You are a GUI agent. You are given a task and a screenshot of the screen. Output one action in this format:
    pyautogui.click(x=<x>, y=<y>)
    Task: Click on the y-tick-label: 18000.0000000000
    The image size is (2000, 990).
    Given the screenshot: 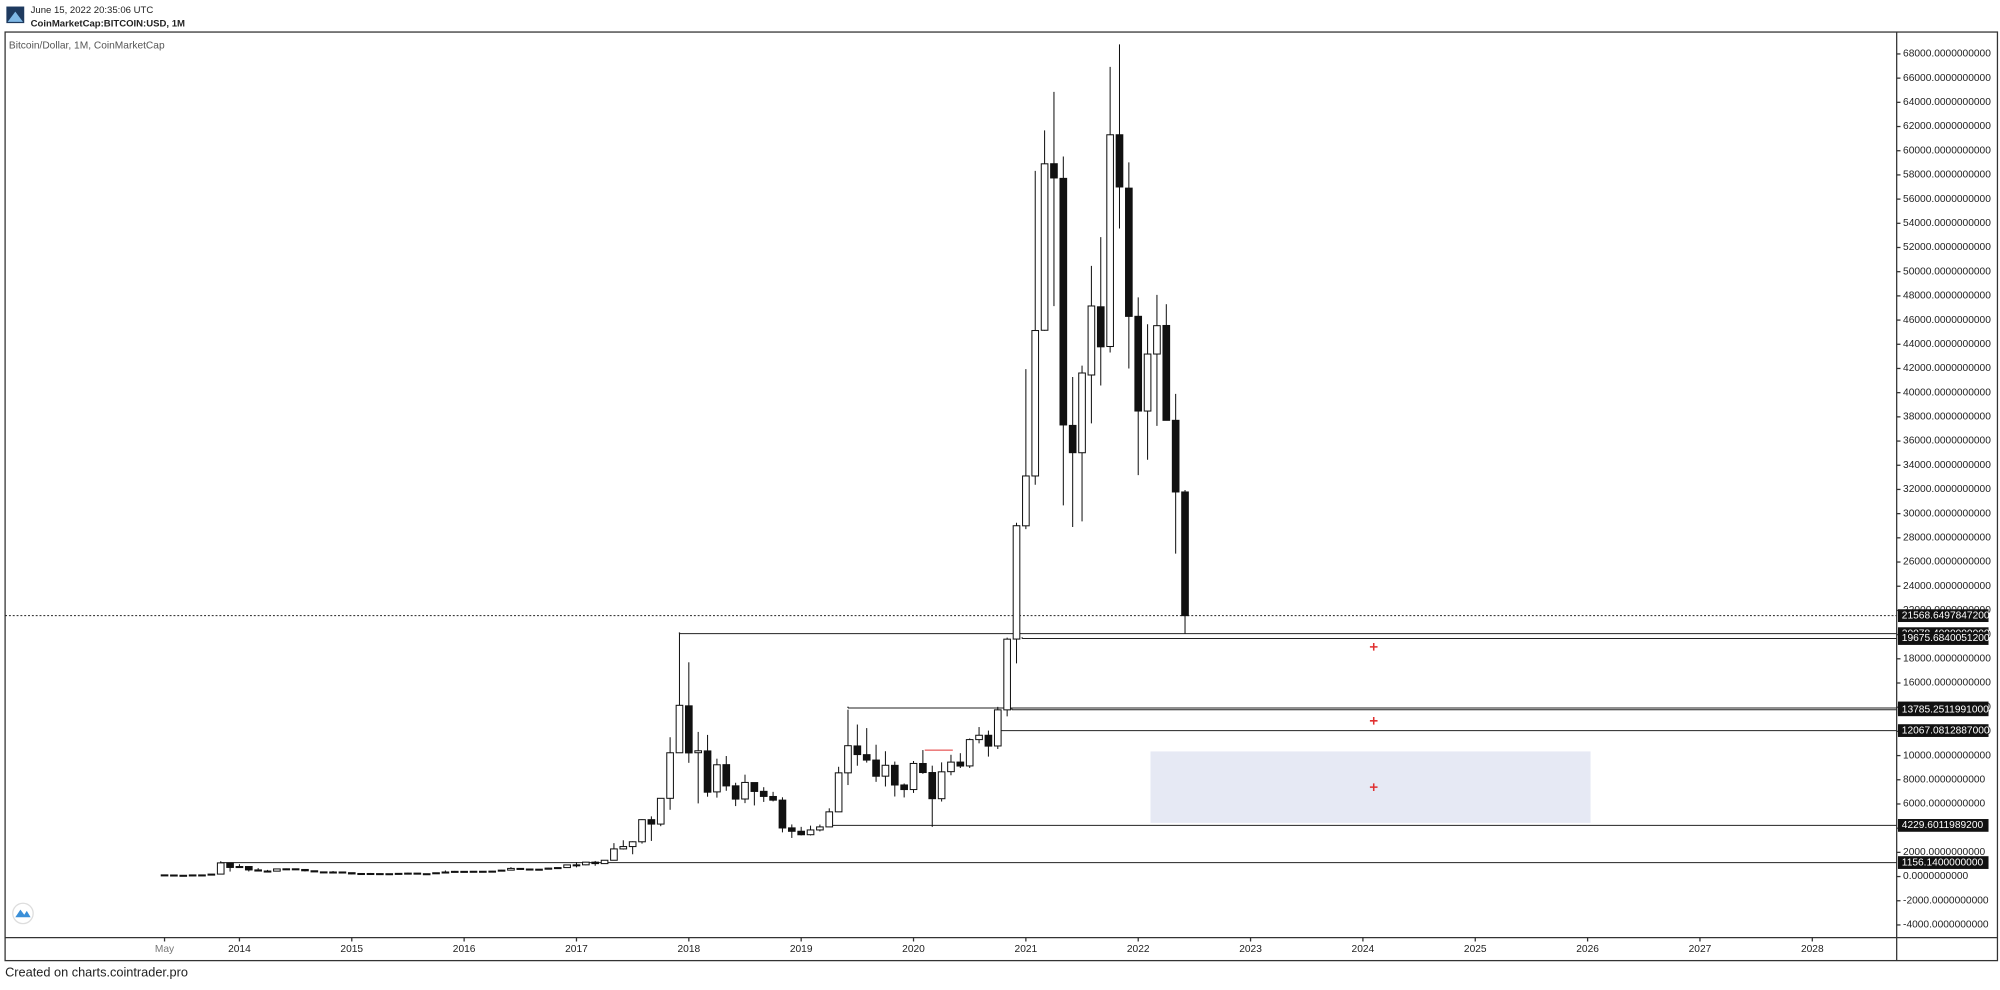 What is the action you would take?
    pyautogui.click(x=1947, y=658)
    